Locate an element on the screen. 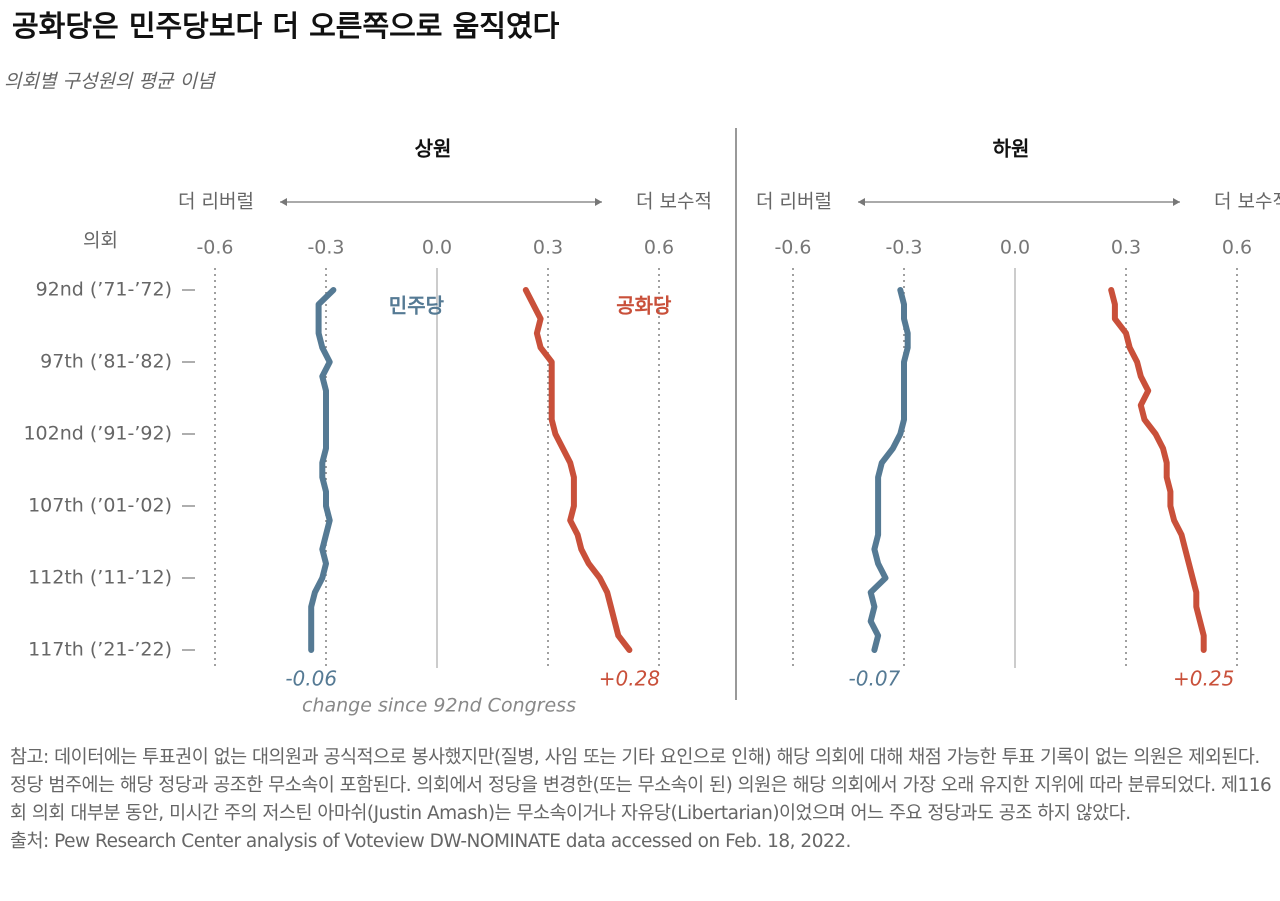  annotation: change since 92nd Congress is located at coordinates (439, 706).